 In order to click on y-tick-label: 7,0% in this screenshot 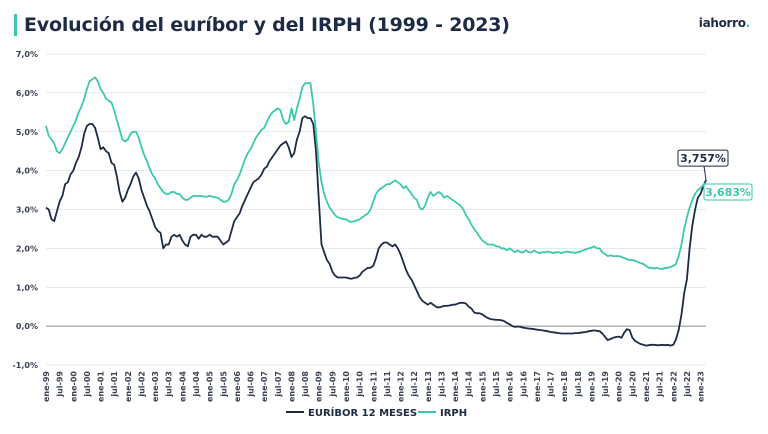, I will do `click(27, 54)`.